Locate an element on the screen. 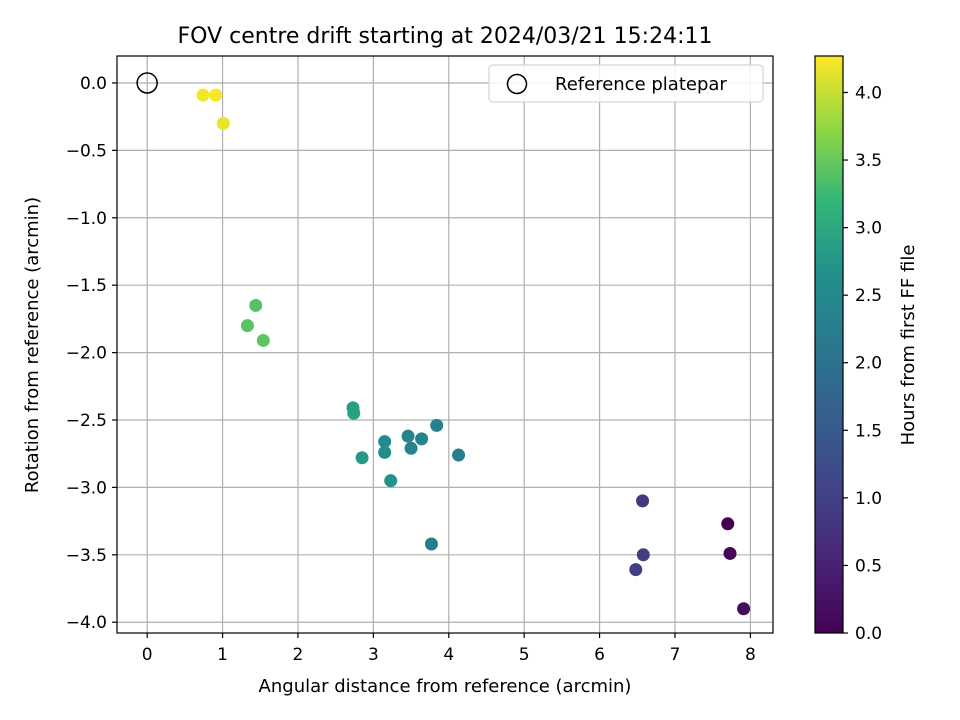  colorbar-tick-label: 3.0 is located at coordinates (868, 229).